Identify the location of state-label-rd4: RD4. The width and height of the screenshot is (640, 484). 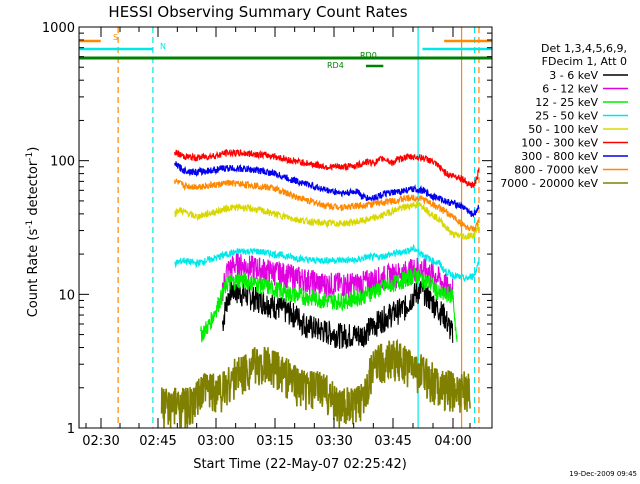
(335, 65).